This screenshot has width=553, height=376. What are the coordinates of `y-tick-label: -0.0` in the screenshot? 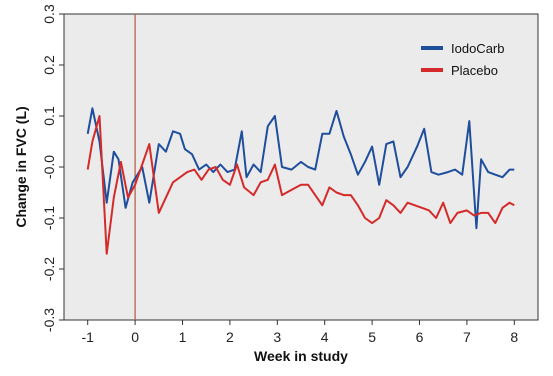 It's located at (49, 167).